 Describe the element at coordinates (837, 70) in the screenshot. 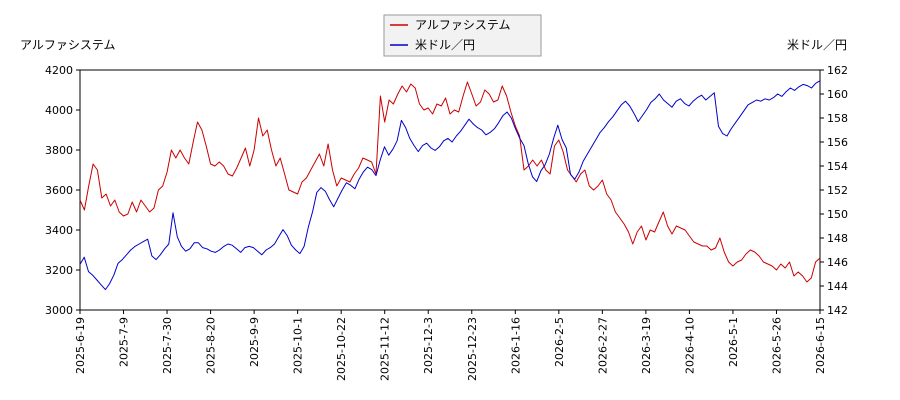

I see `right-tick-label: 162` at that location.